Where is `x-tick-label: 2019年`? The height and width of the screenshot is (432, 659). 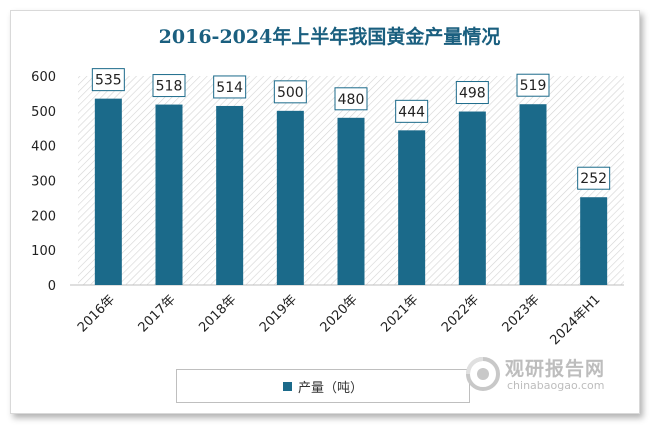
x-tick-label: 2019年 is located at coordinates (278, 313).